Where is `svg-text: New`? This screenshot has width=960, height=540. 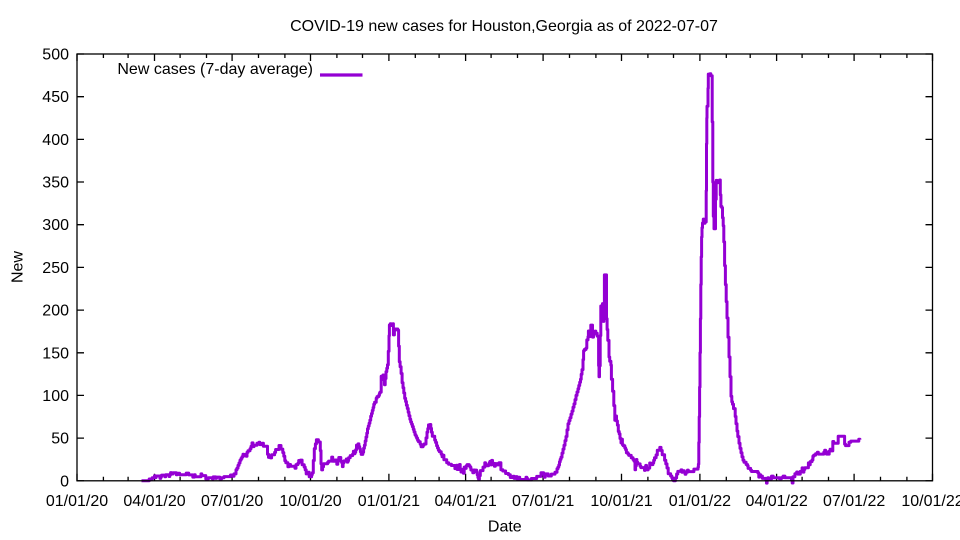 svg-text: New is located at coordinates (18, 267).